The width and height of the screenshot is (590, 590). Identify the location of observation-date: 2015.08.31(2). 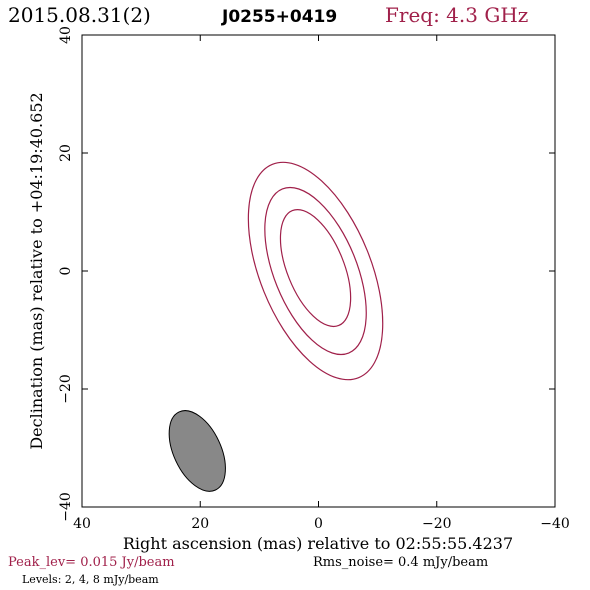
(79, 15).